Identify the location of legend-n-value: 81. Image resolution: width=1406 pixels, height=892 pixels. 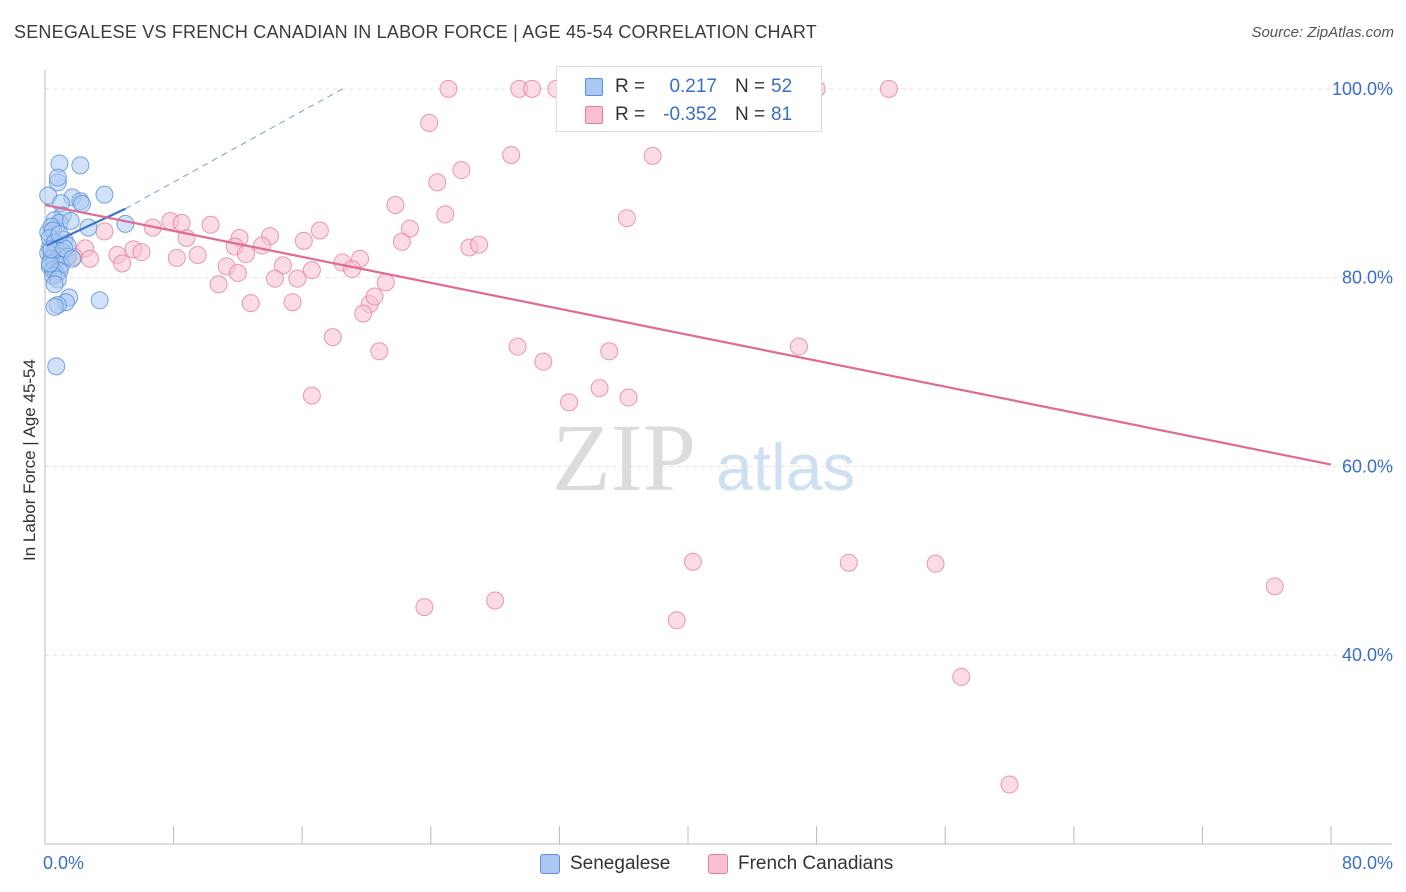
(782, 114).